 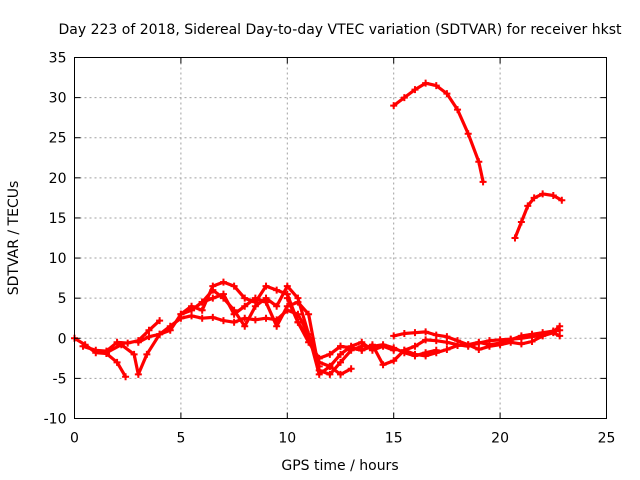 I want to click on y-tick-label: 25, so click(x=58, y=139).